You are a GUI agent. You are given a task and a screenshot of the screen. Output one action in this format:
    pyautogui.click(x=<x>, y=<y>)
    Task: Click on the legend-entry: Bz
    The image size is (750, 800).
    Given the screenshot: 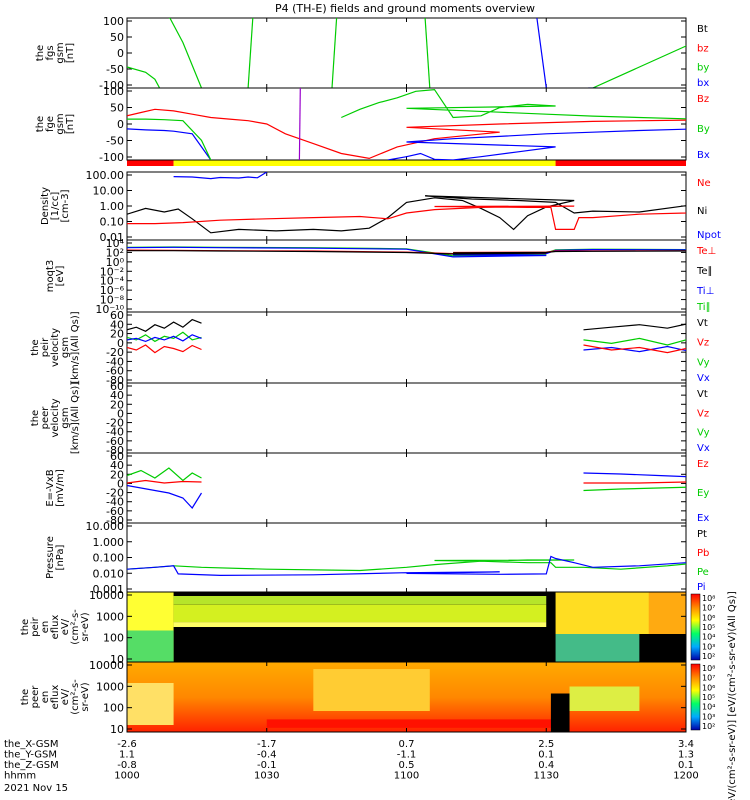 What is the action you would take?
    pyautogui.click(x=703, y=99)
    